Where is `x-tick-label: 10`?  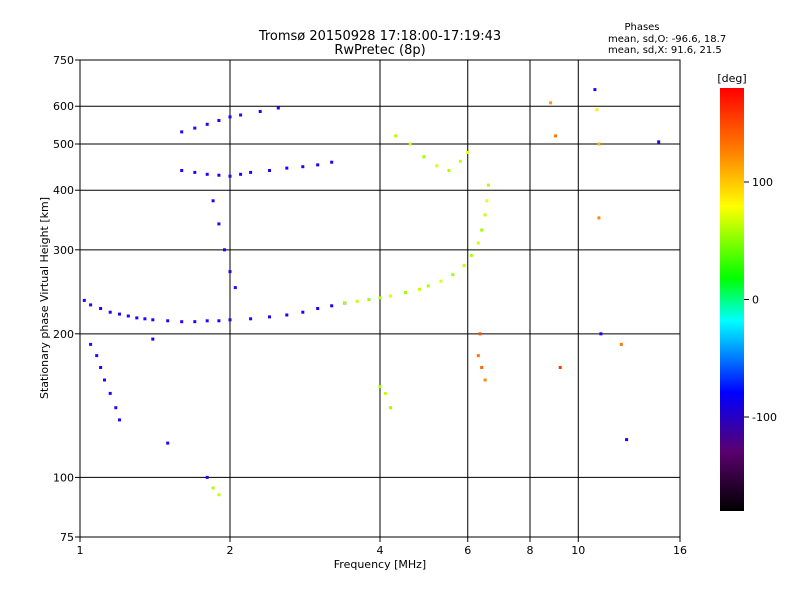
x-tick-label: 10 is located at coordinates (578, 550).